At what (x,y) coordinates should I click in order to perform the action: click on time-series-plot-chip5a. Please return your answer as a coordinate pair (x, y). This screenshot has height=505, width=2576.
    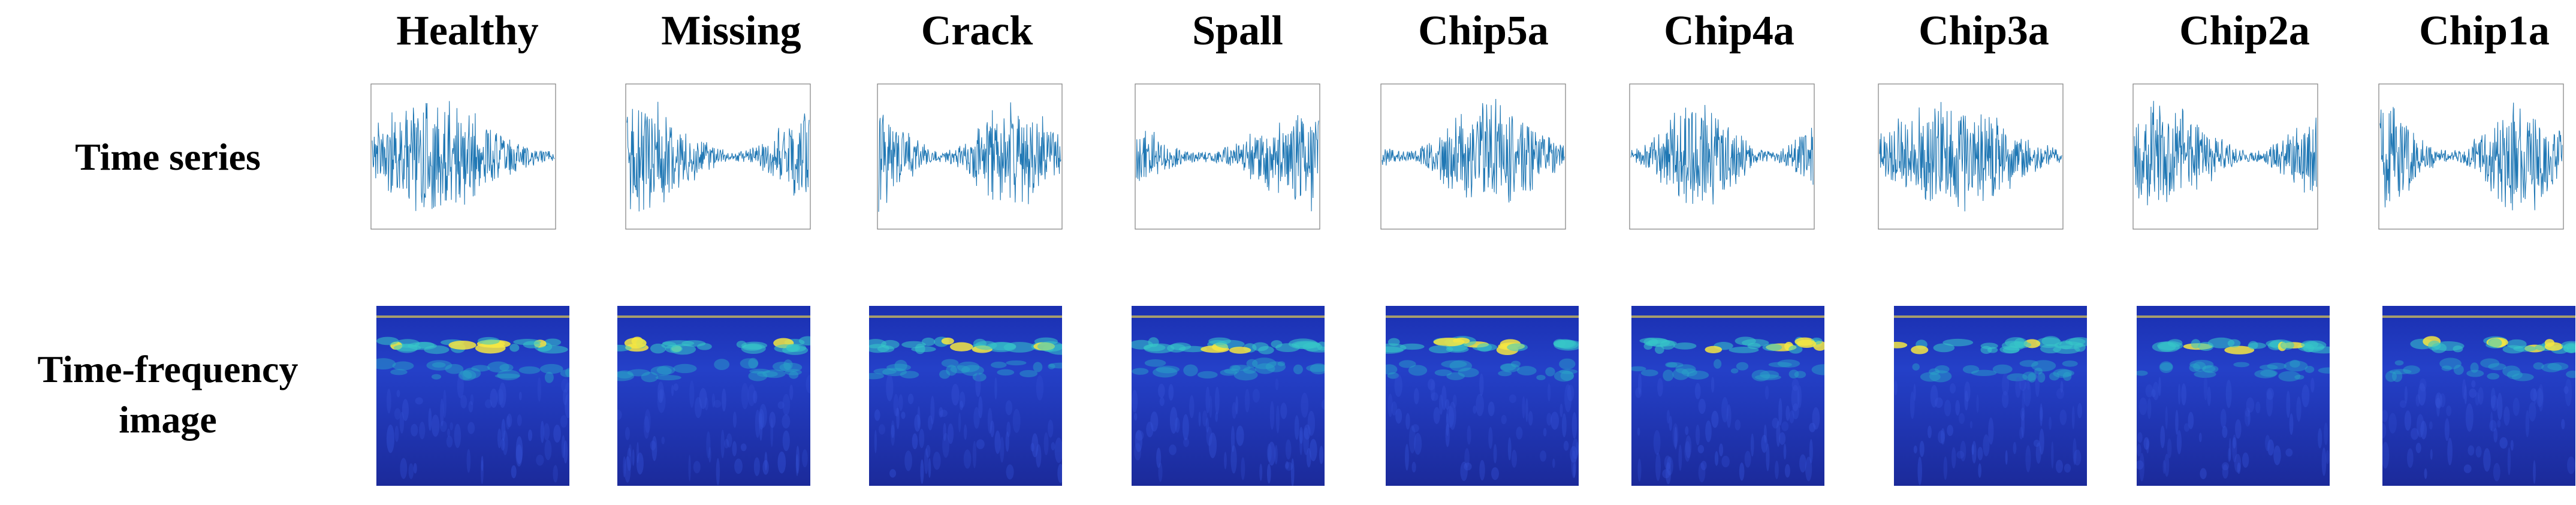
    Looking at the image, I should click on (1471, 157).